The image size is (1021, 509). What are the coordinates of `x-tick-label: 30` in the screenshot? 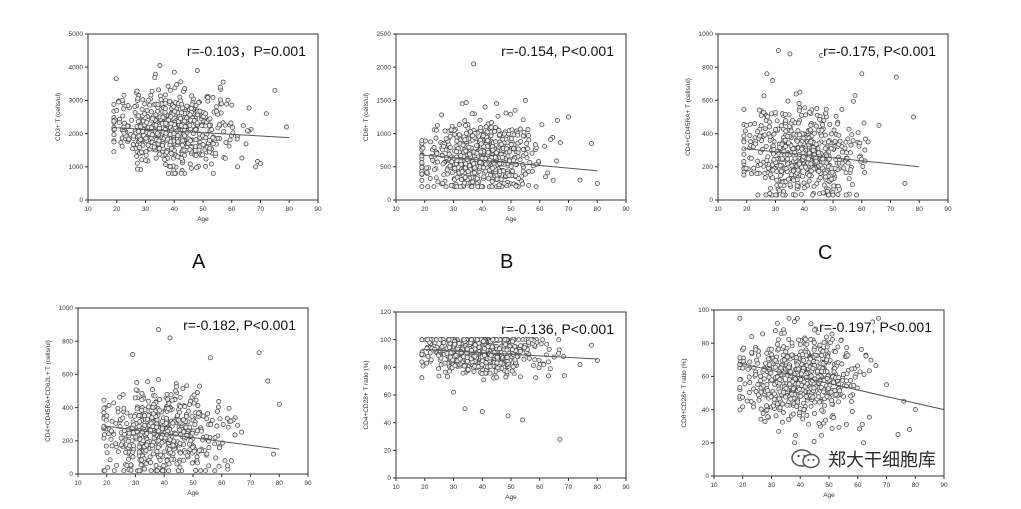 It's located at (776, 209).